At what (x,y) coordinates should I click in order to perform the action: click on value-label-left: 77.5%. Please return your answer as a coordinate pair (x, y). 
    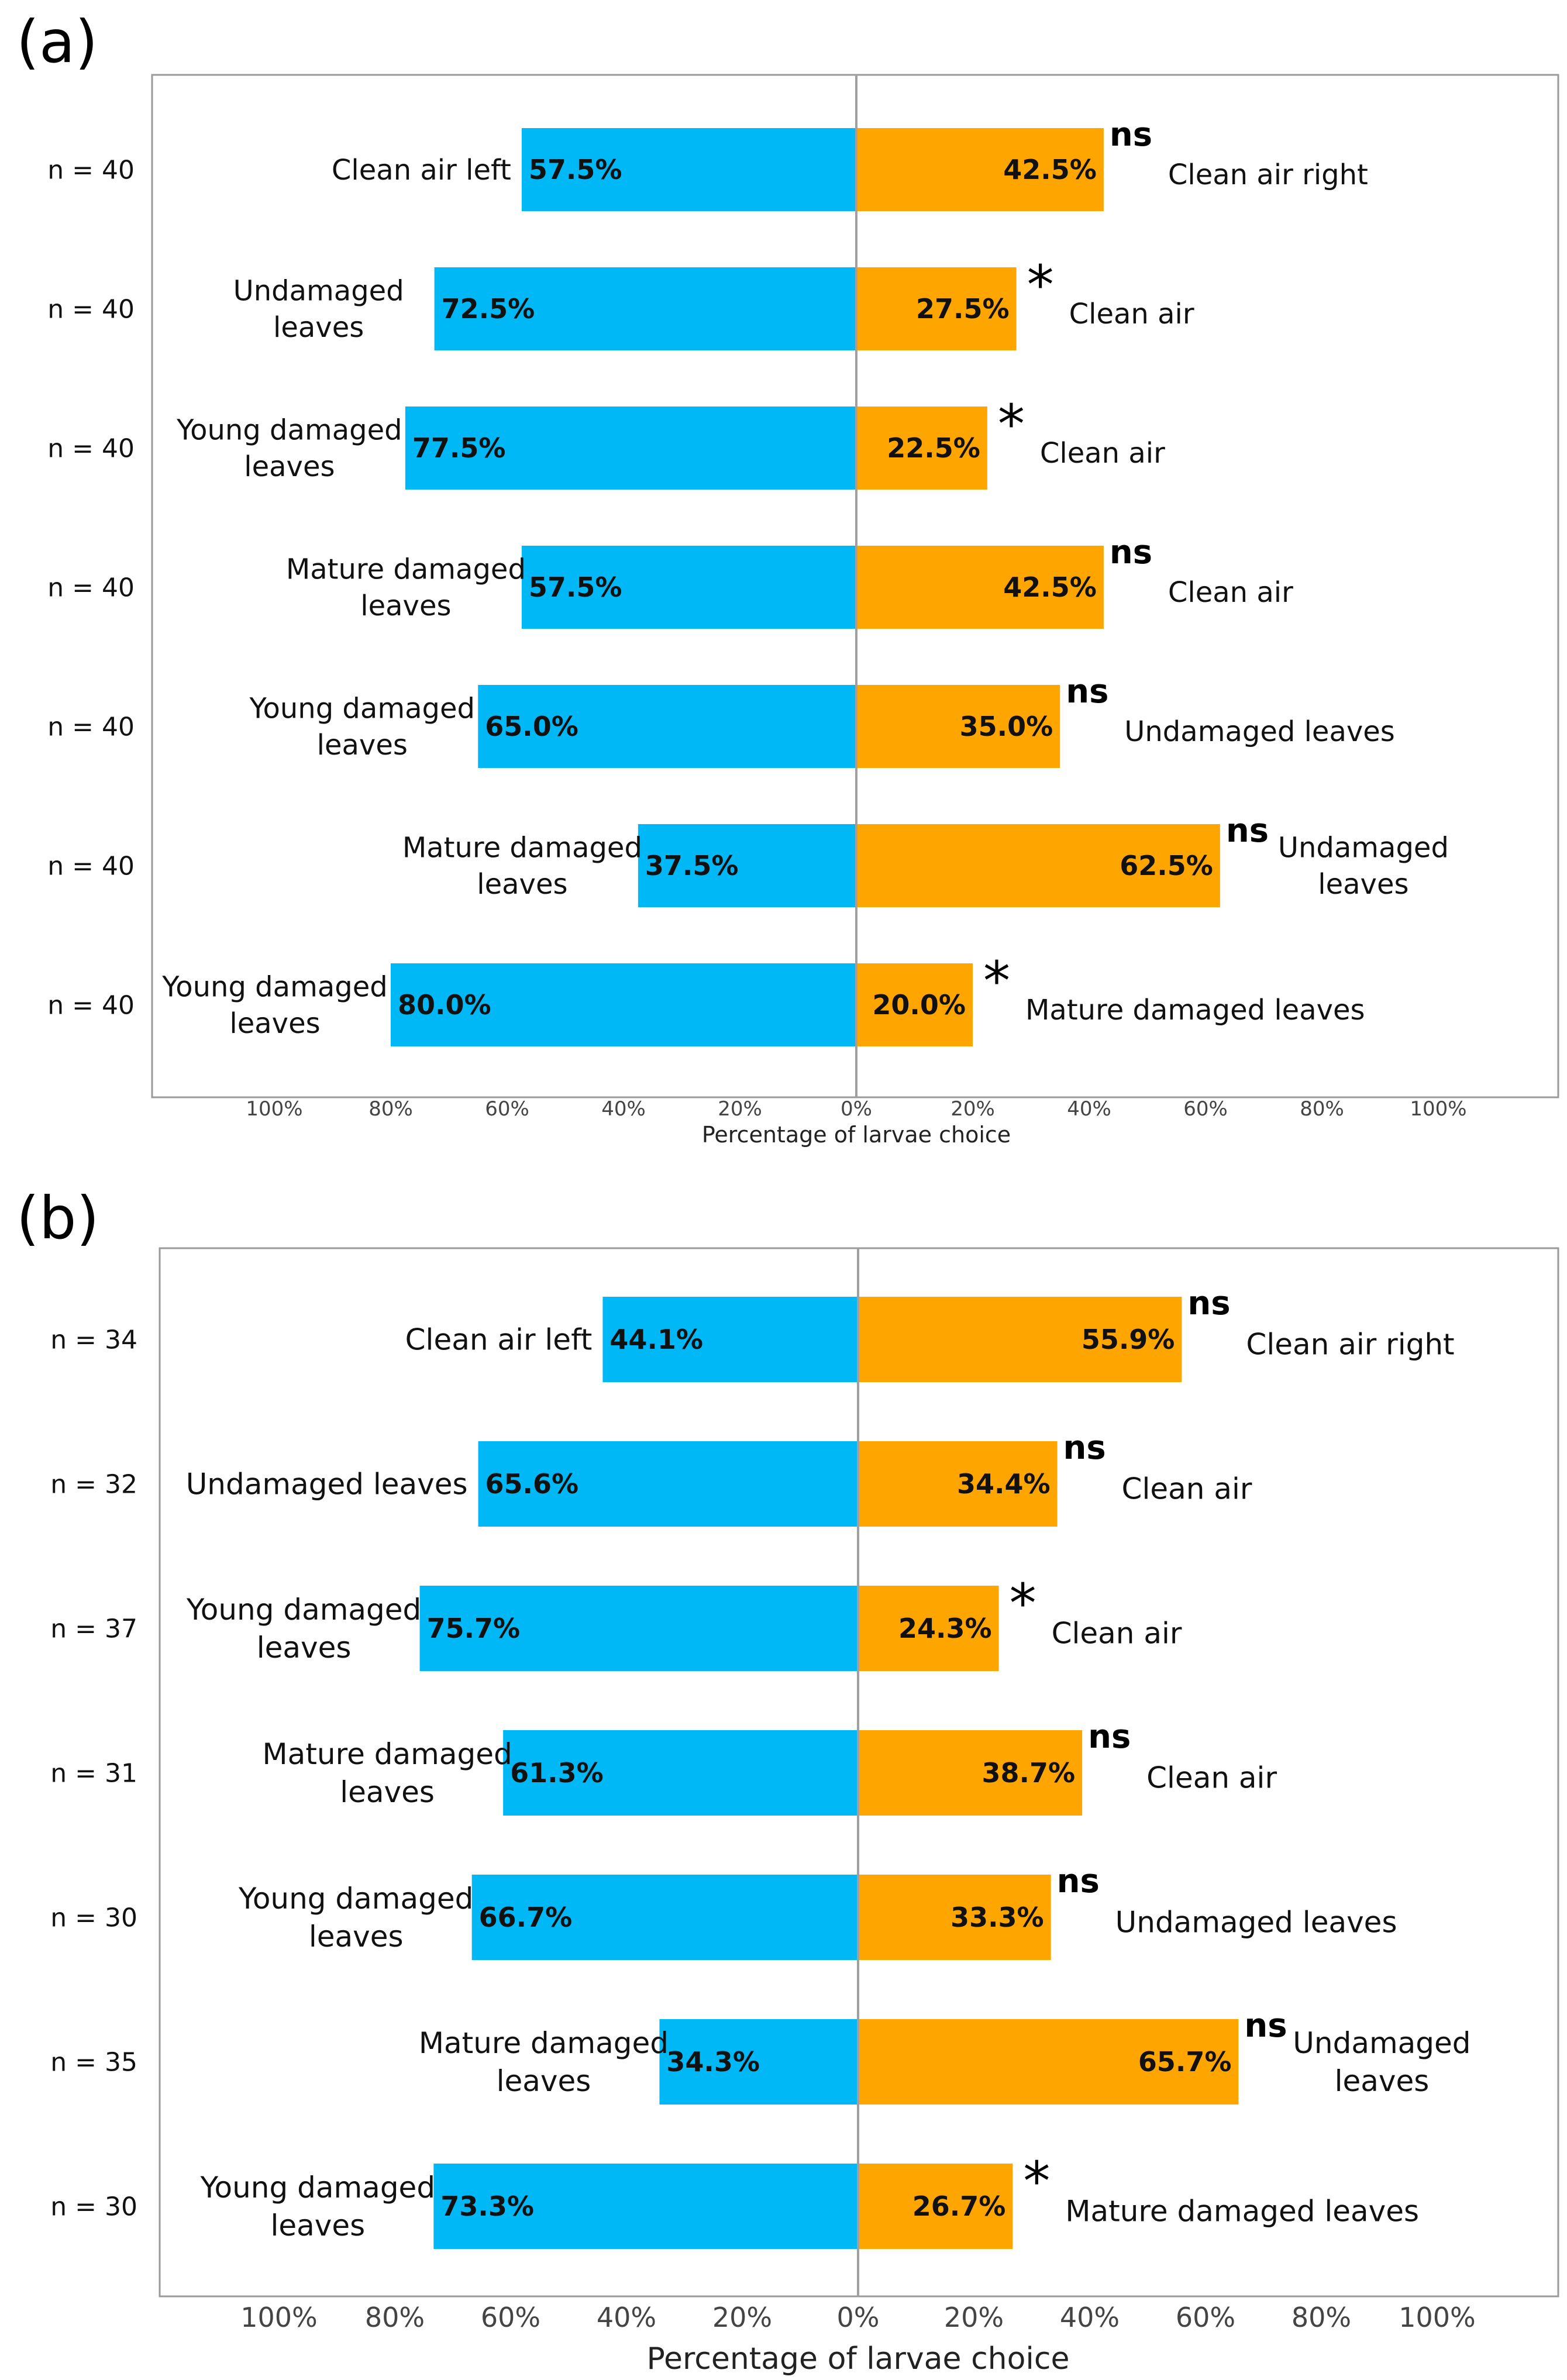
    Looking at the image, I should click on (459, 448).